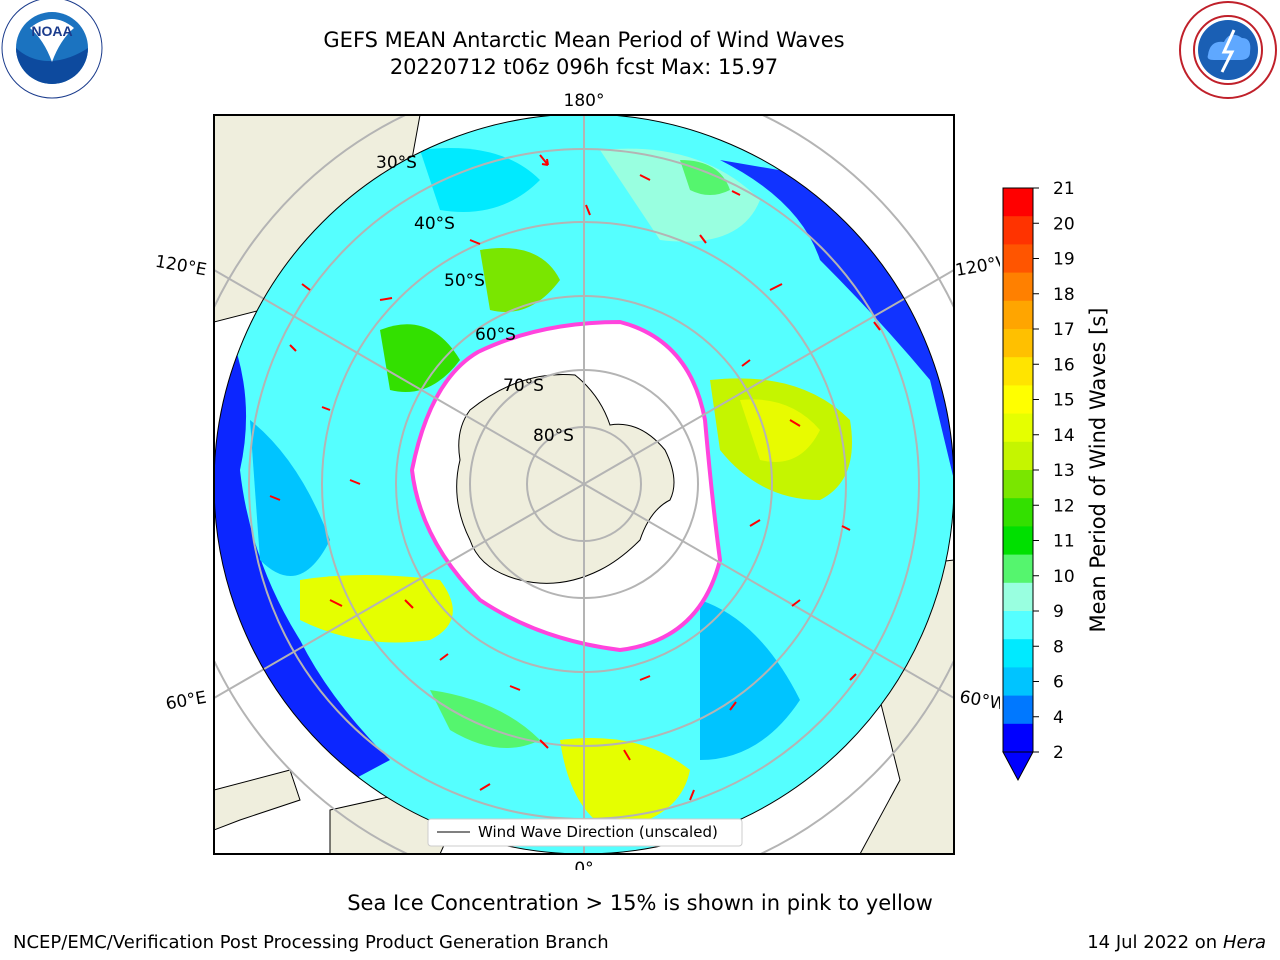 The image size is (1280, 960). Describe the element at coordinates (1058, 718) in the screenshot. I see `colorbar-tick-label: 4` at that location.